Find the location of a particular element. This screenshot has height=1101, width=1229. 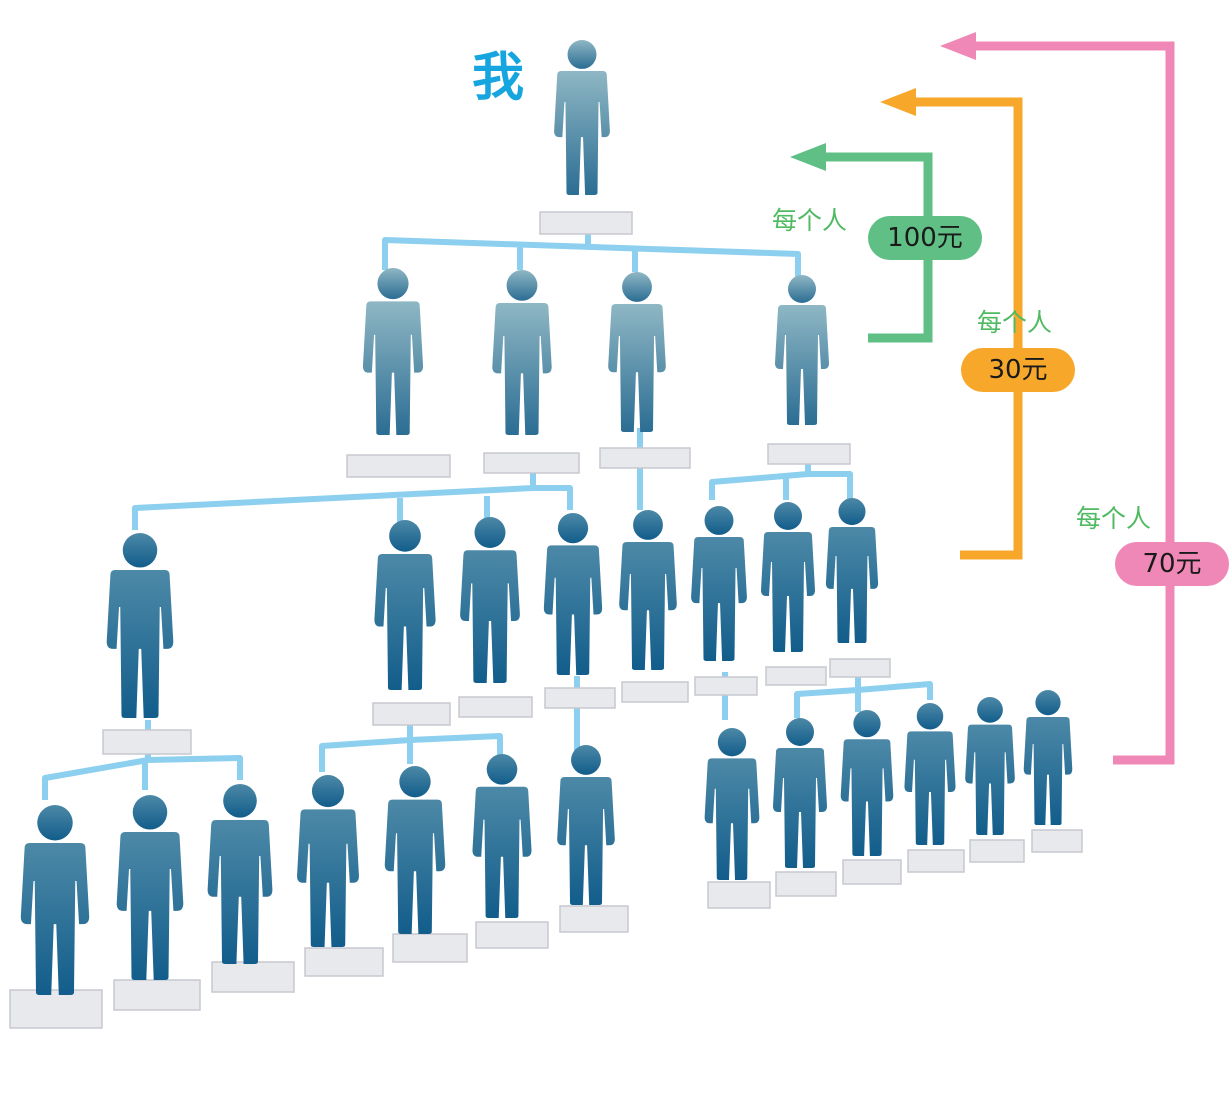

tier1-per-person-label: 每个人 is located at coordinates (810, 220).